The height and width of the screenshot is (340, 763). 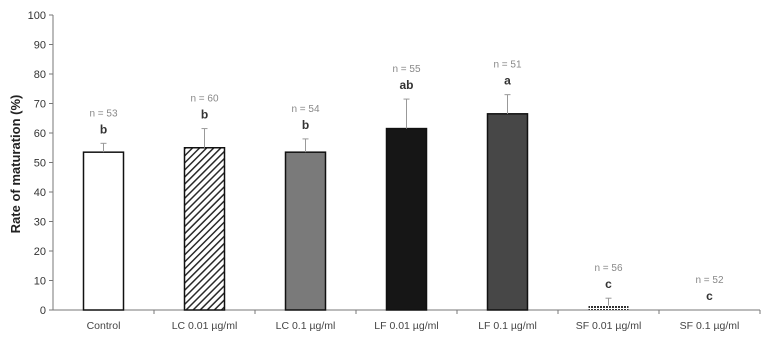 What do you see at coordinates (609, 326) in the screenshot?
I see `x-tick-label: SF 0.01 µg/ml` at bounding box center [609, 326].